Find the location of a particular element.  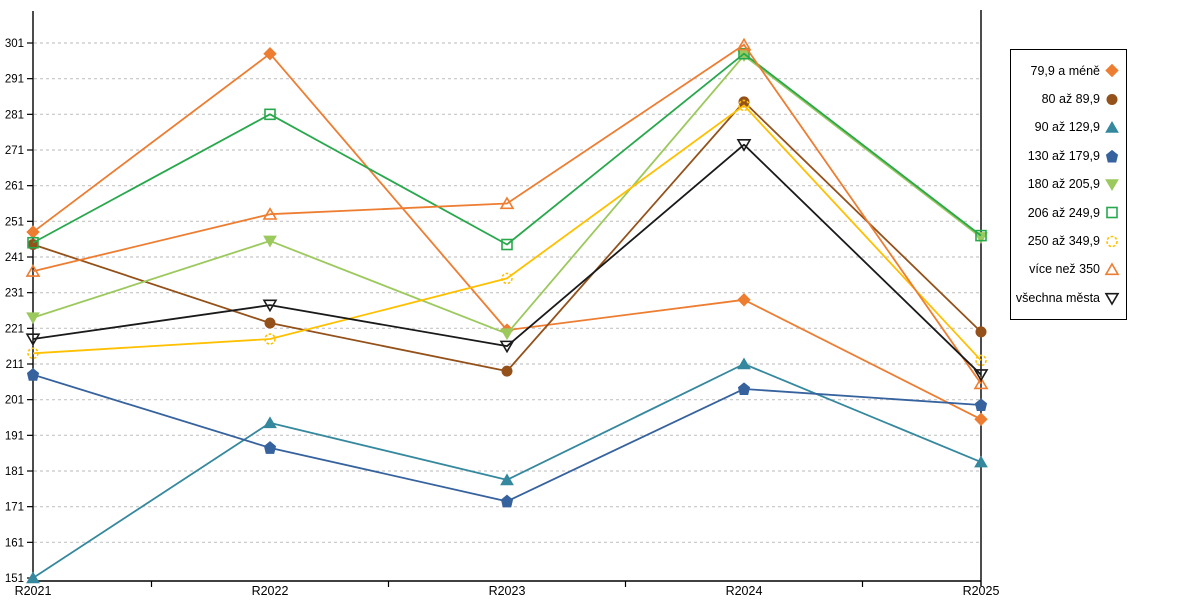

y-tick-label: 151 is located at coordinates (14, 579).